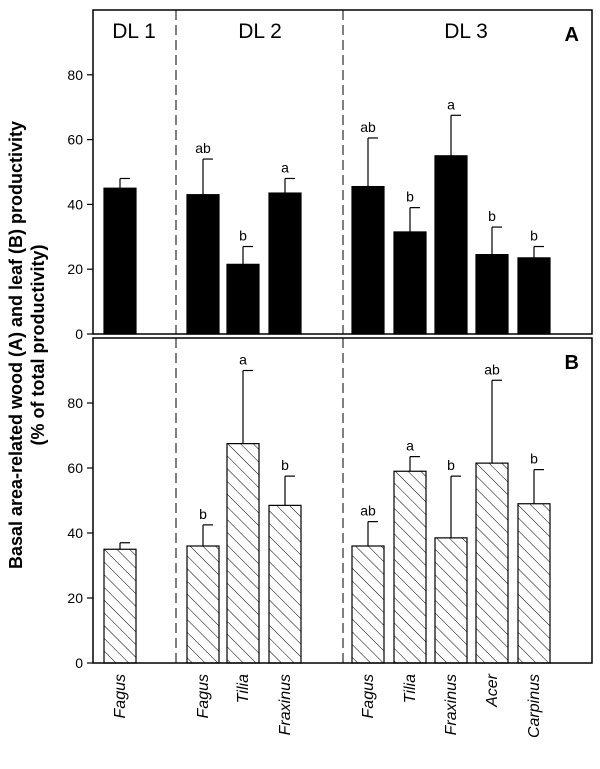 This screenshot has width=600, height=769. What do you see at coordinates (75, 403) in the screenshot?
I see `panel-B-ytick-label-80: 80` at bounding box center [75, 403].